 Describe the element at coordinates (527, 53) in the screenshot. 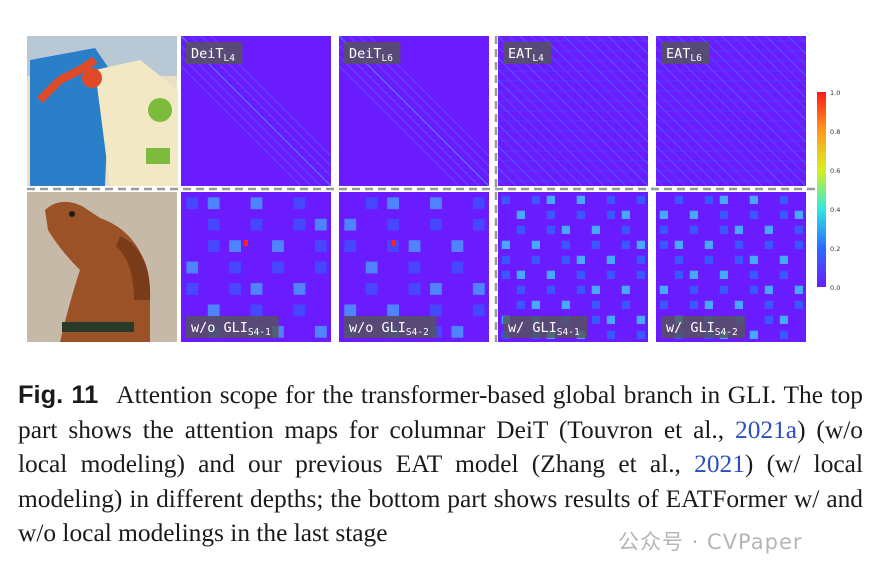

I see `panel-label-top-3: EATL4` at that location.